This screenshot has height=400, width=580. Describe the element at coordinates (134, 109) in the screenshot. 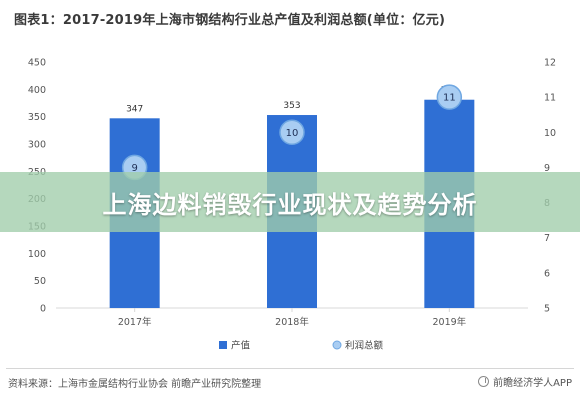

I see `bar-value-label: 347` at that location.